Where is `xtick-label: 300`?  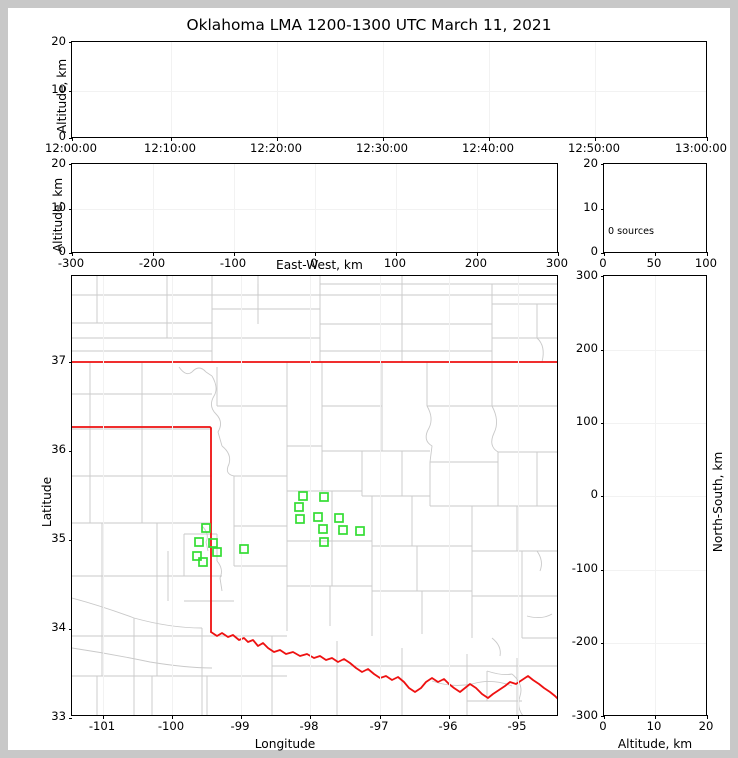 xtick-label: 300 is located at coordinates (557, 263).